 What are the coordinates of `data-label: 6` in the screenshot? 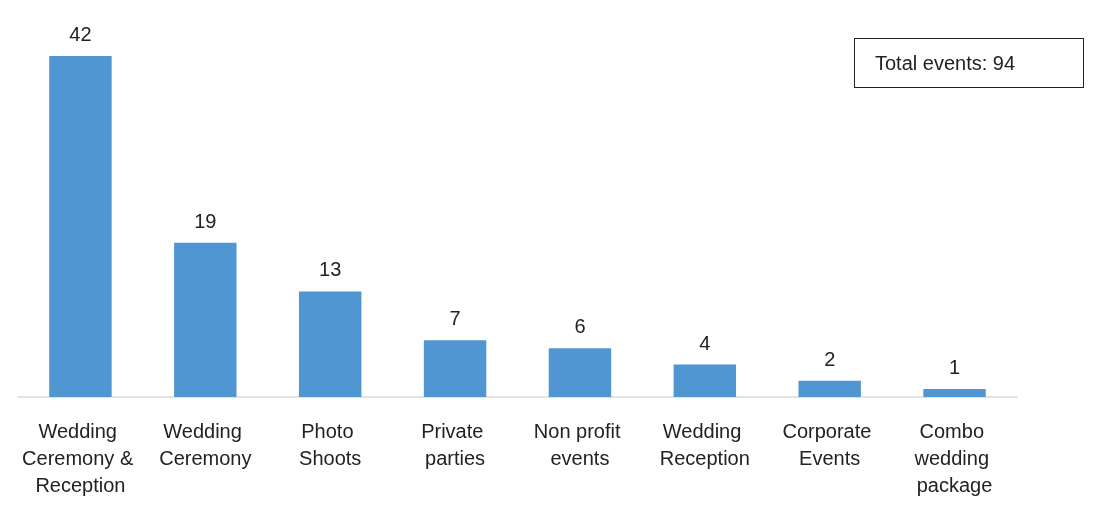 It's located at (580, 326).